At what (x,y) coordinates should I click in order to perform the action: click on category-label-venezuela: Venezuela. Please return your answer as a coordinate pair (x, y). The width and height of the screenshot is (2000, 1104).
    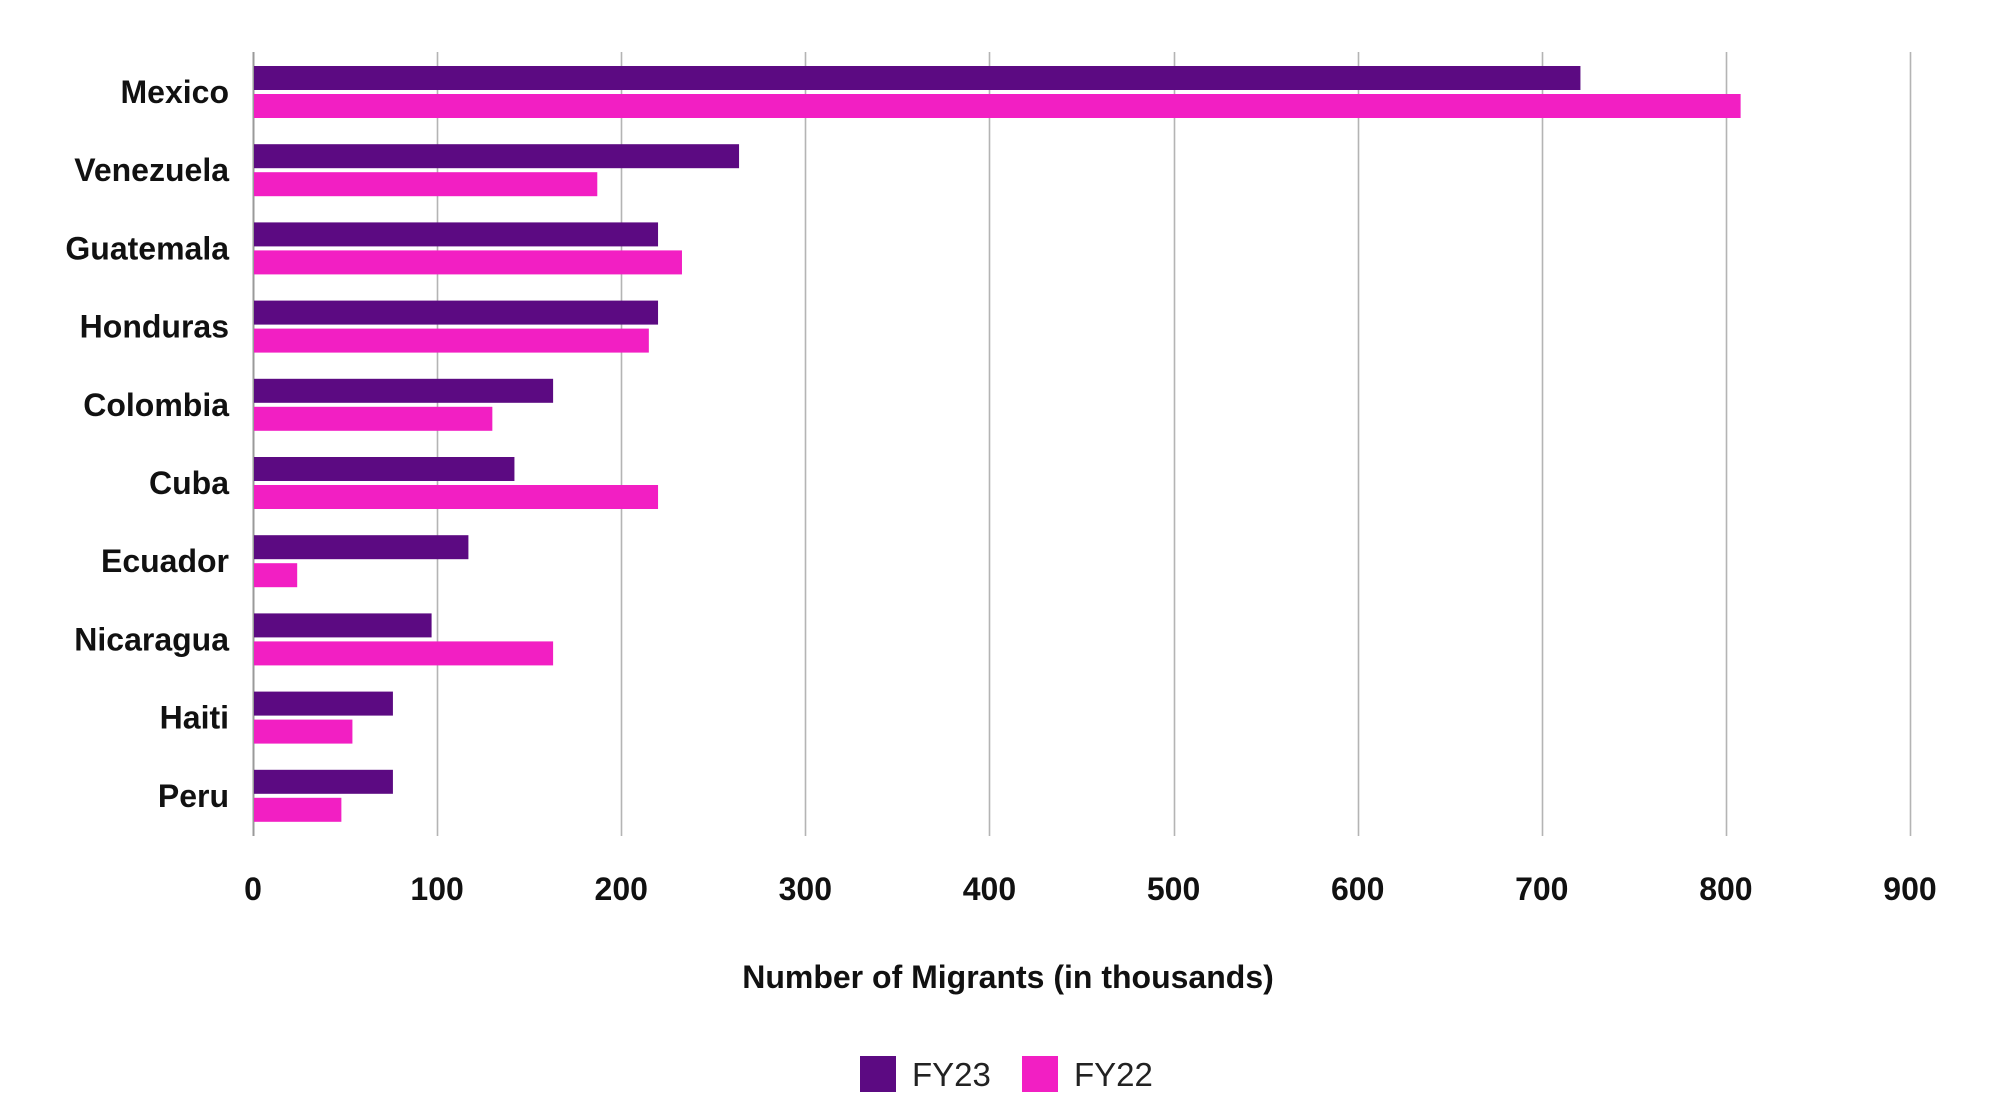
    Looking at the image, I should click on (151, 170).